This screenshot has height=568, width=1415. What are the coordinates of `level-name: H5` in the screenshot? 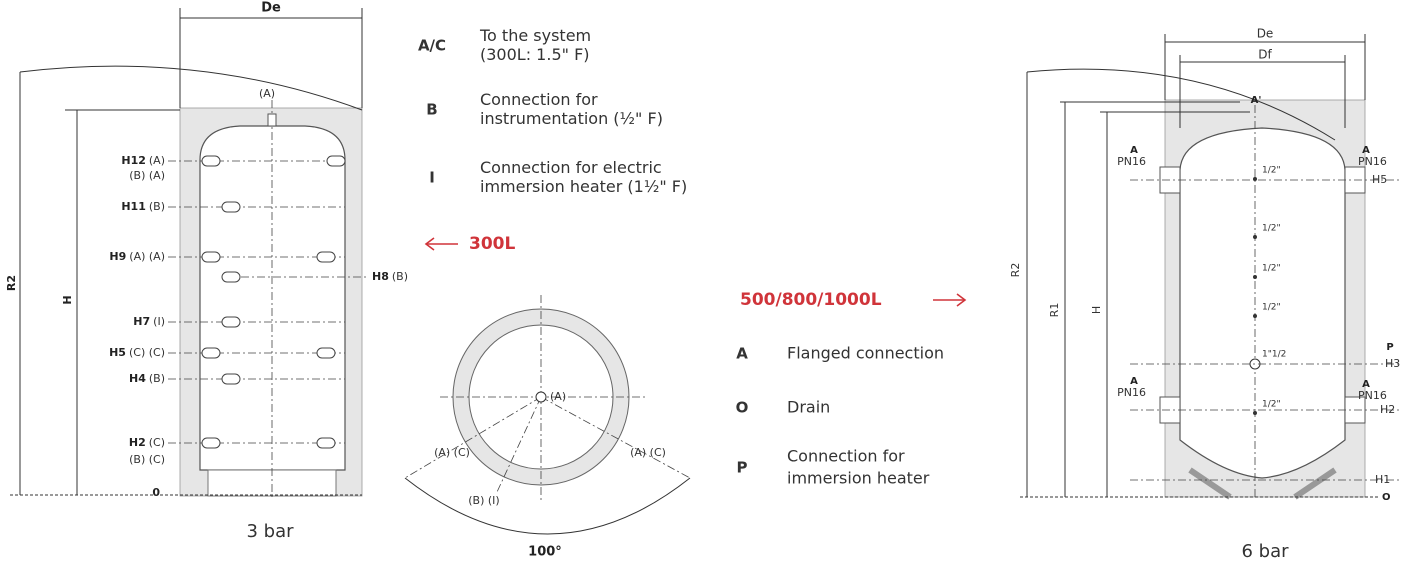 It's located at (117, 352).